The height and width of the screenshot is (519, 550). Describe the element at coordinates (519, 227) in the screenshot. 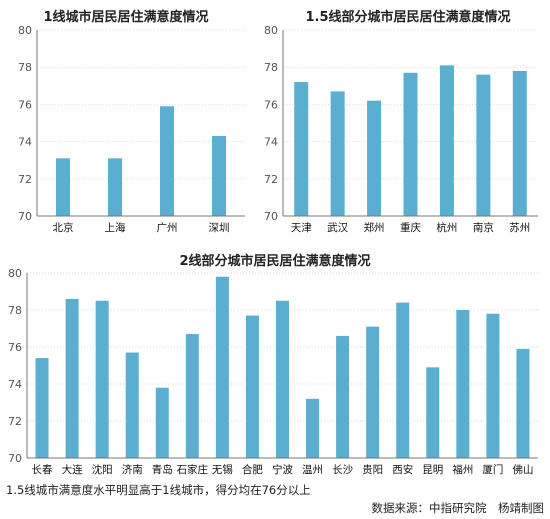

I see `x-tick-label: 苏州` at that location.